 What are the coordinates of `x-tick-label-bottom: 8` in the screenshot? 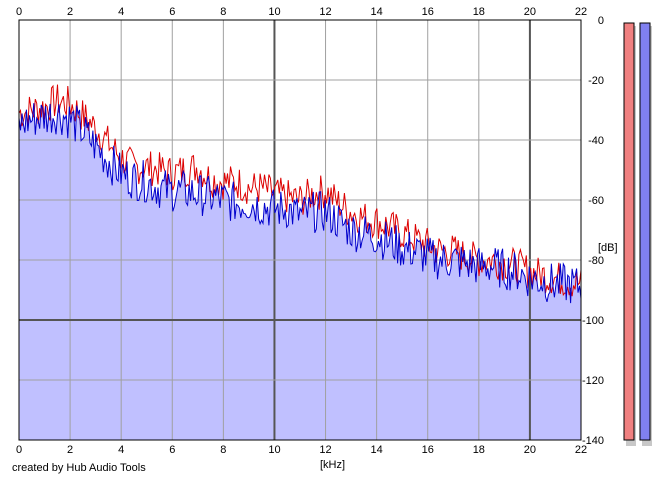 It's located at (223, 450).